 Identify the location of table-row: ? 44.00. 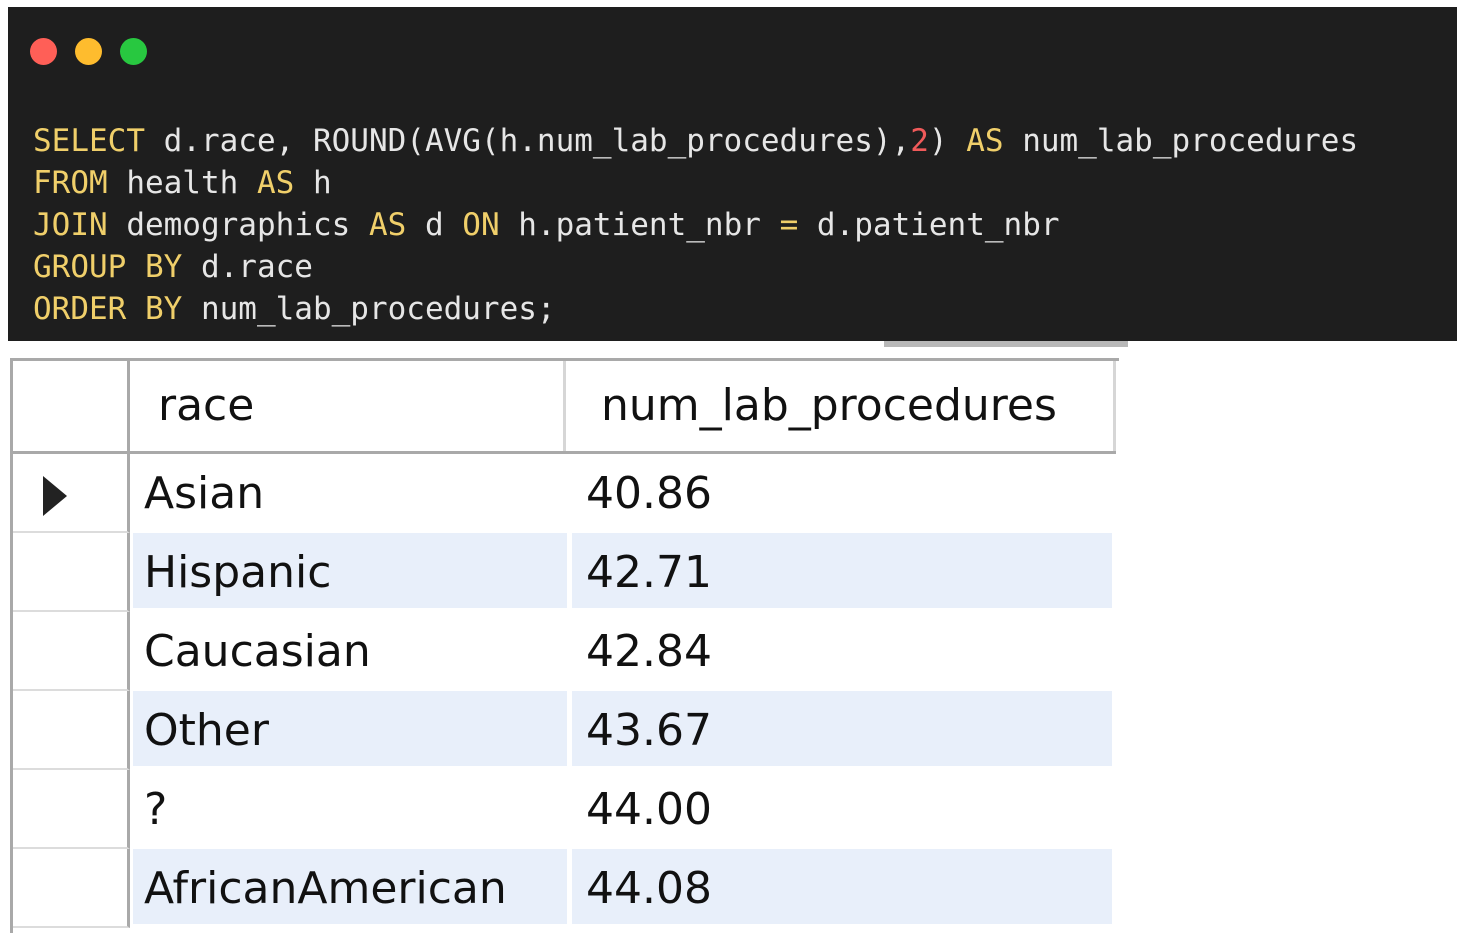
(564, 809).